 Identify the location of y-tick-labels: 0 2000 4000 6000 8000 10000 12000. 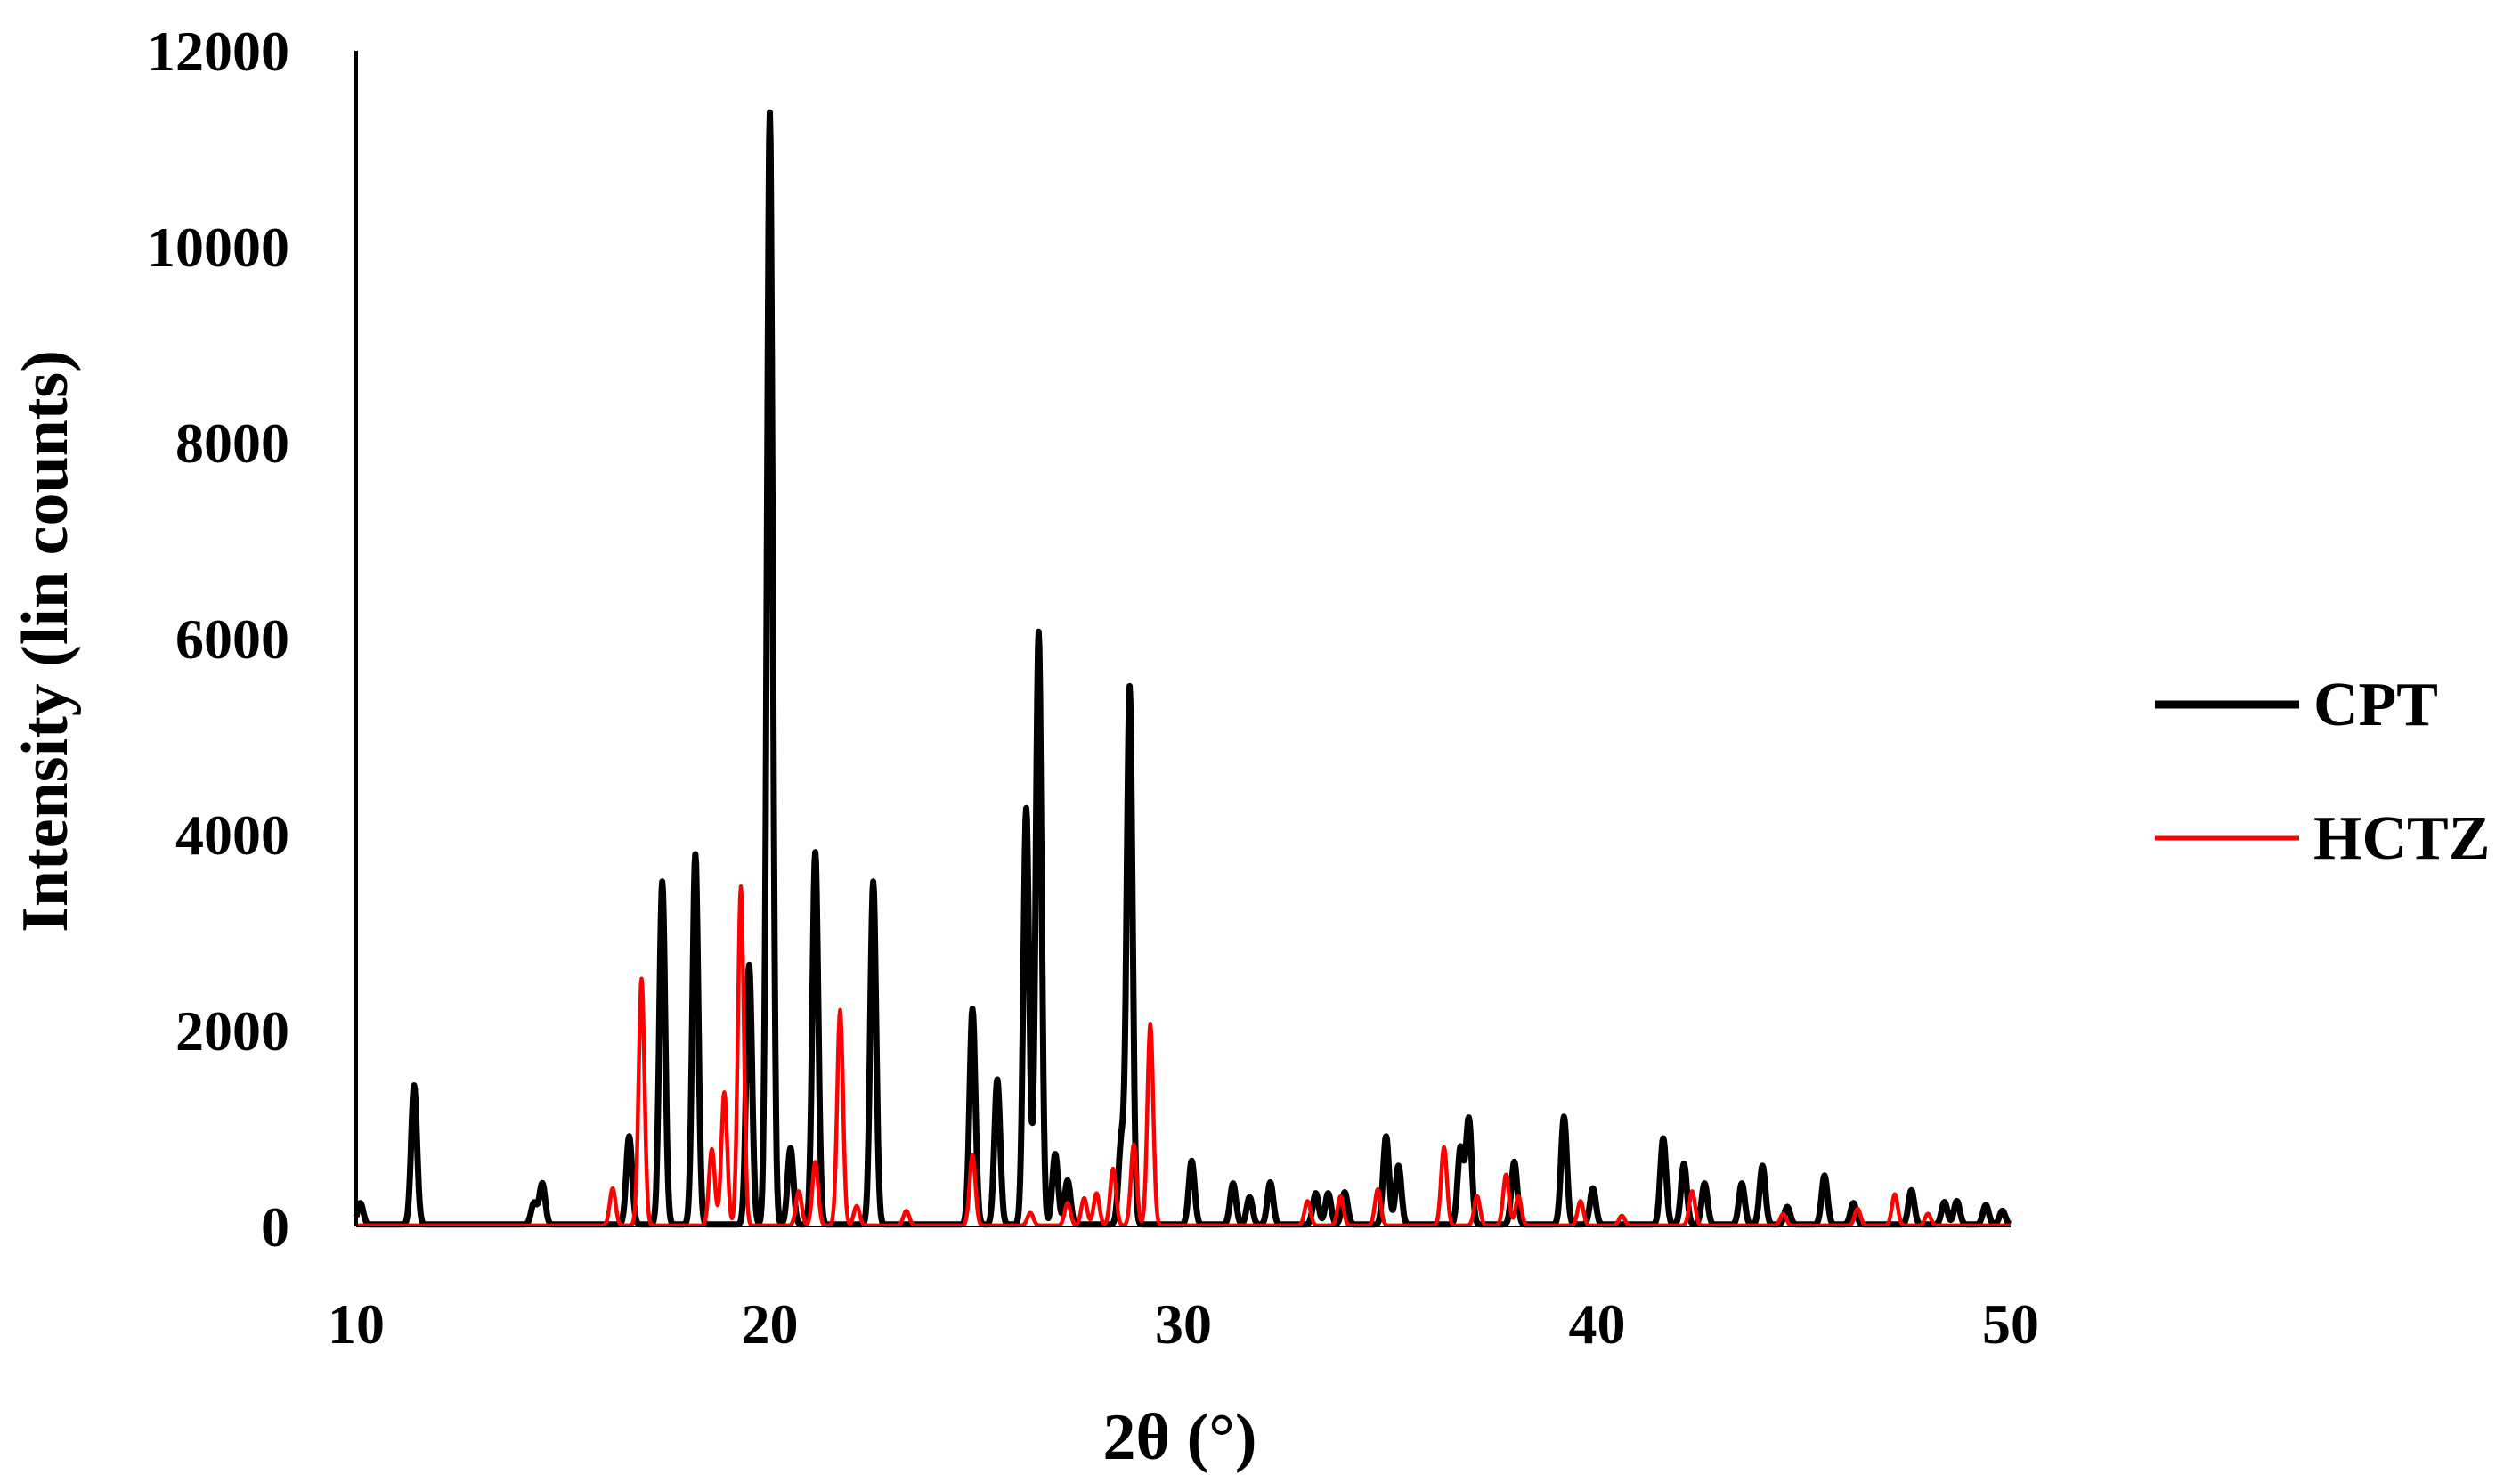
(218, 639).